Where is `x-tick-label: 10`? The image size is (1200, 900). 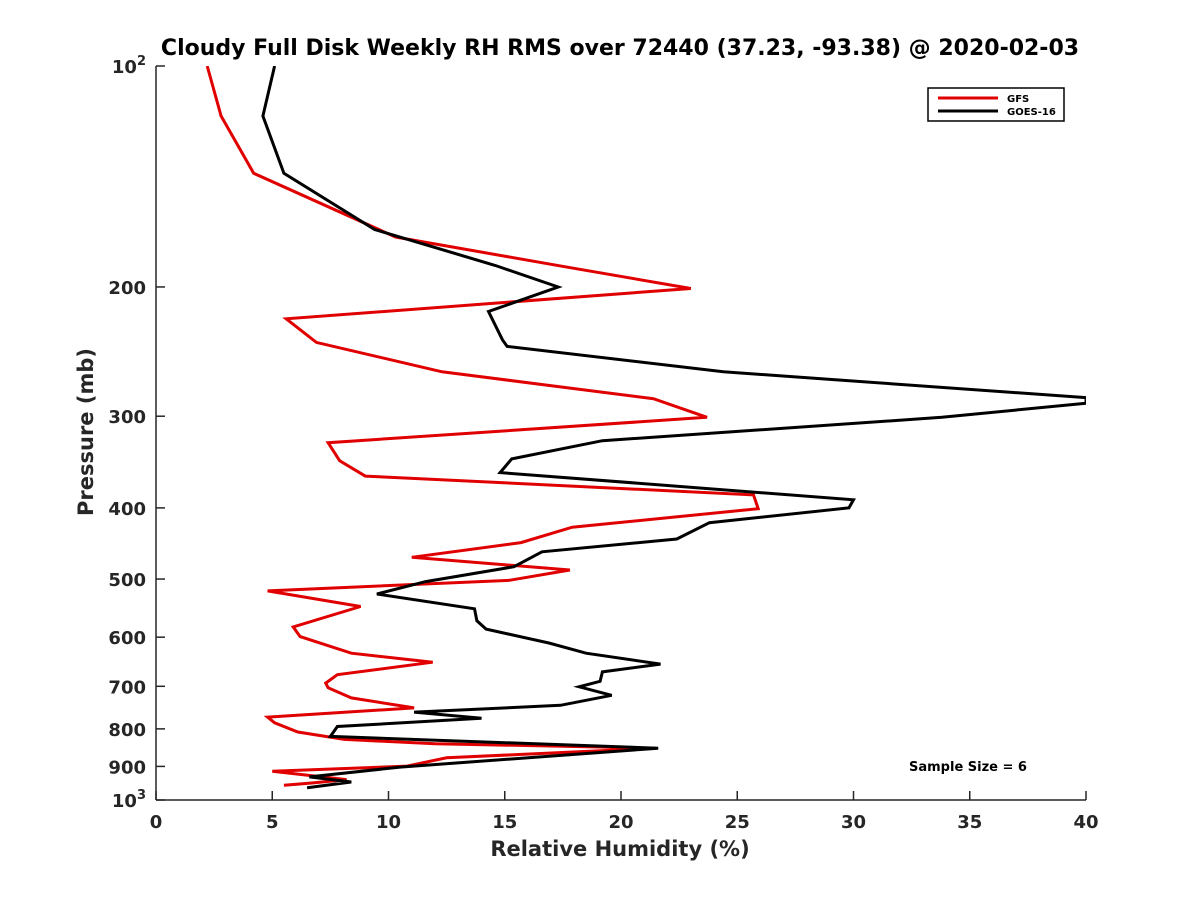
x-tick-label: 10 is located at coordinates (388, 822).